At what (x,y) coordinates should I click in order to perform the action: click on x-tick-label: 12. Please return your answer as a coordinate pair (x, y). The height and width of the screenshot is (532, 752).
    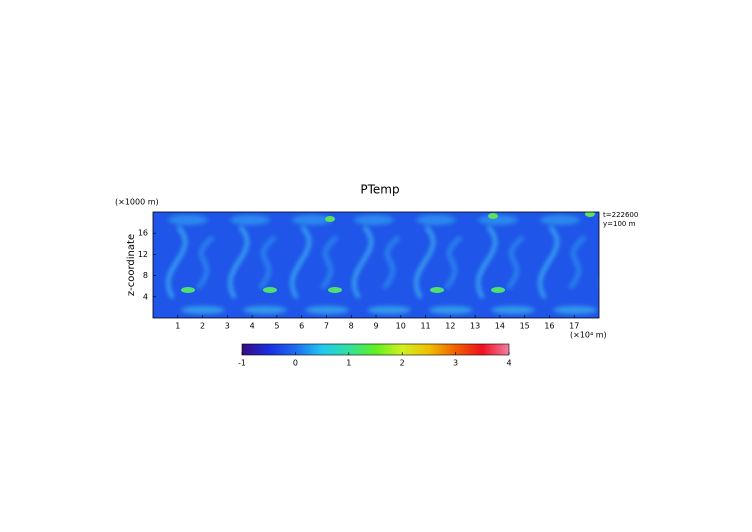
    Looking at the image, I should click on (450, 326).